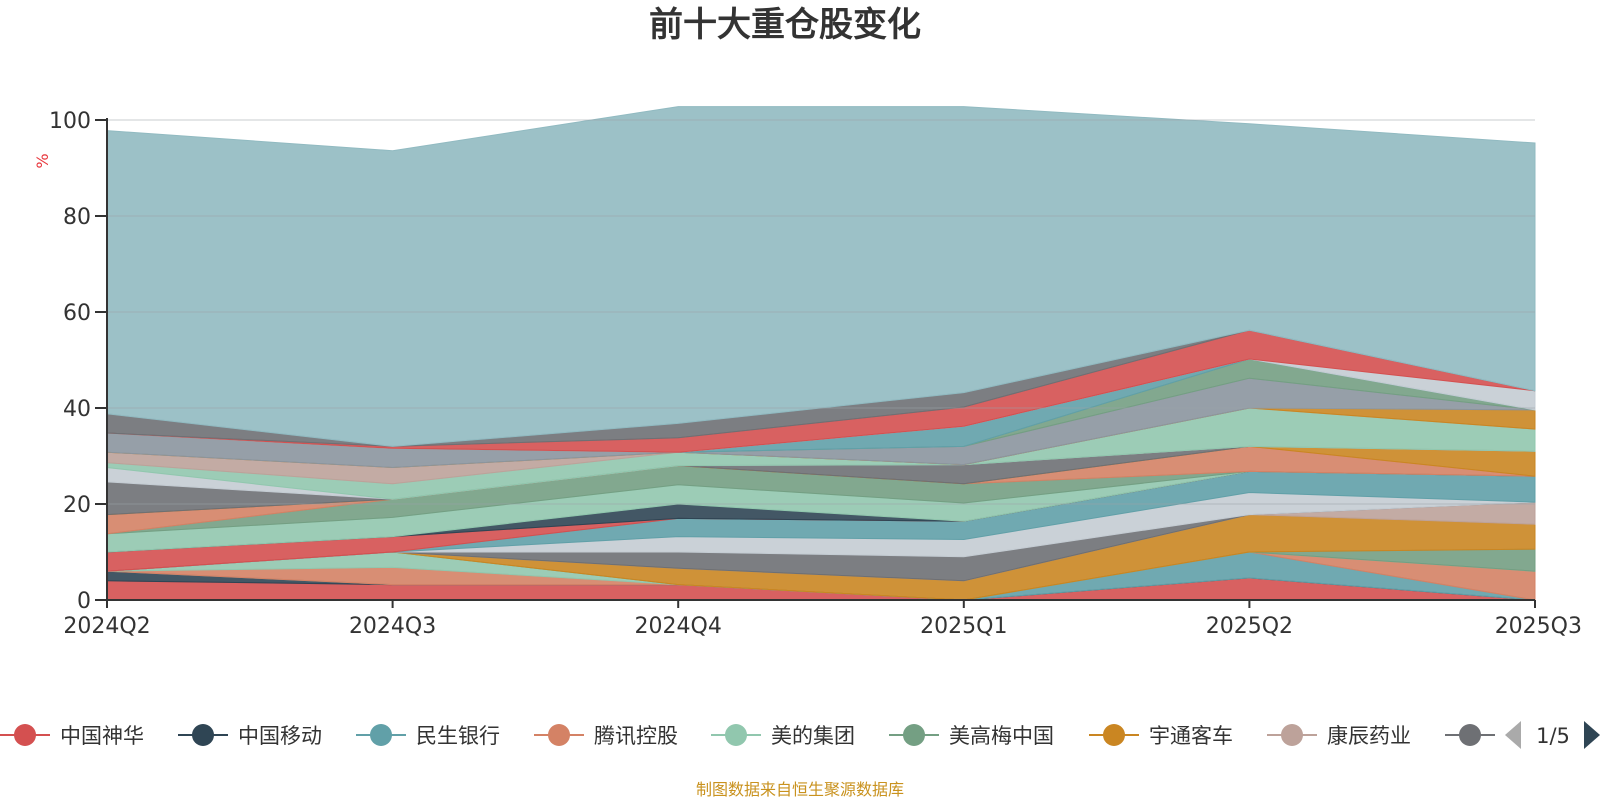 The image size is (1600, 800). I want to click on y-tick-label: 0, so click(84, 601).